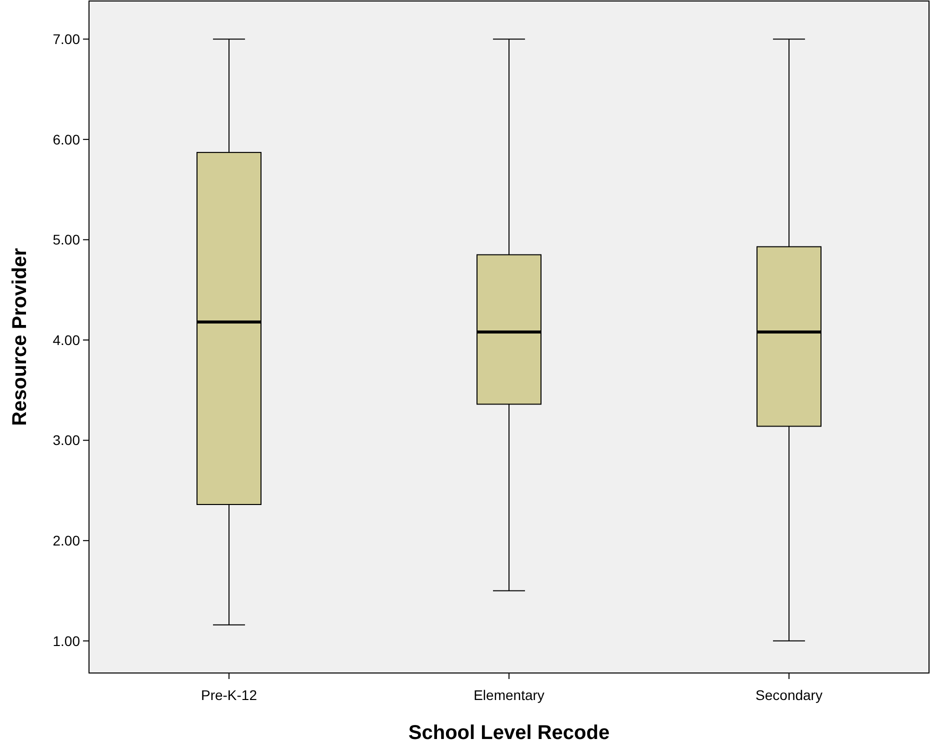 This screenshot has height=746, width=930. What do you see at coordinates (66, 440) in the screenshot?
I see `y-tick-label: 3.00` at bounding box center [66, 440].